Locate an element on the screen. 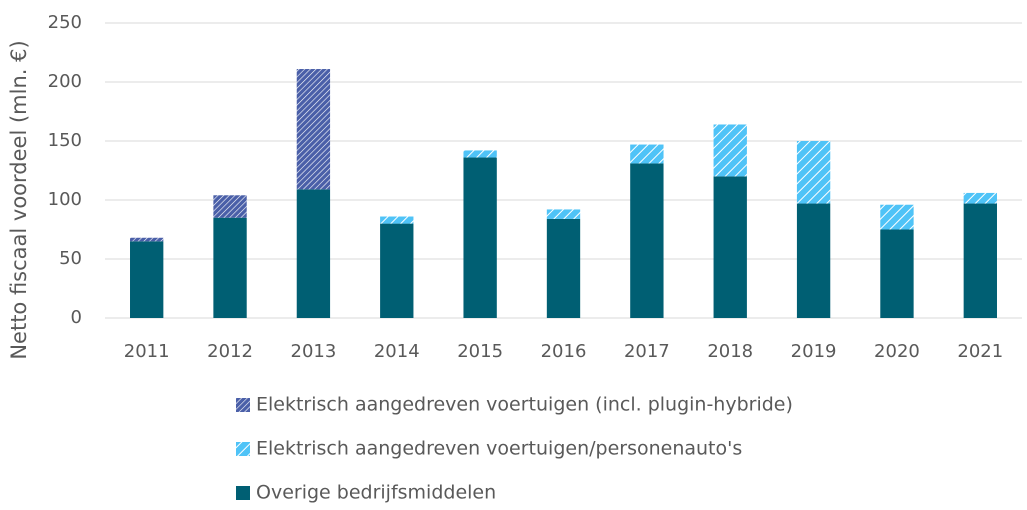  y-tick-label: 200 is located at coordinates (65, 81).